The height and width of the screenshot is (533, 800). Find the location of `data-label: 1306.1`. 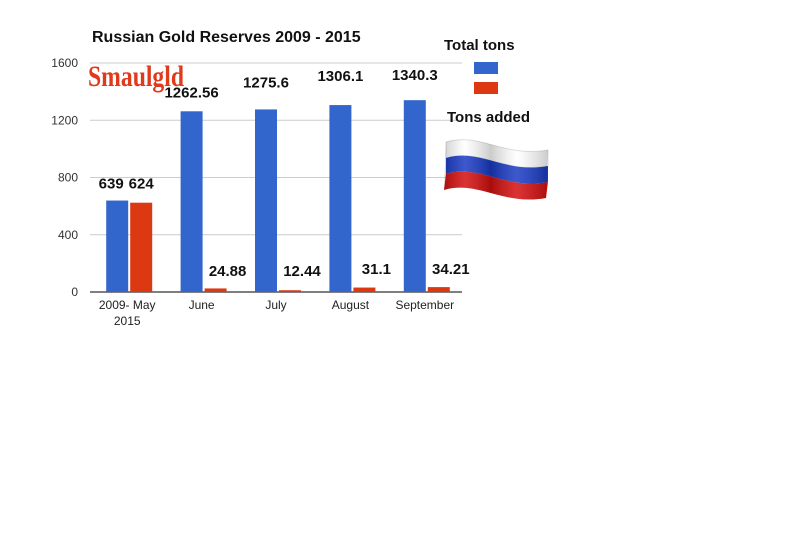

data-label: 1306.1 is located at coordinates (340, 76).